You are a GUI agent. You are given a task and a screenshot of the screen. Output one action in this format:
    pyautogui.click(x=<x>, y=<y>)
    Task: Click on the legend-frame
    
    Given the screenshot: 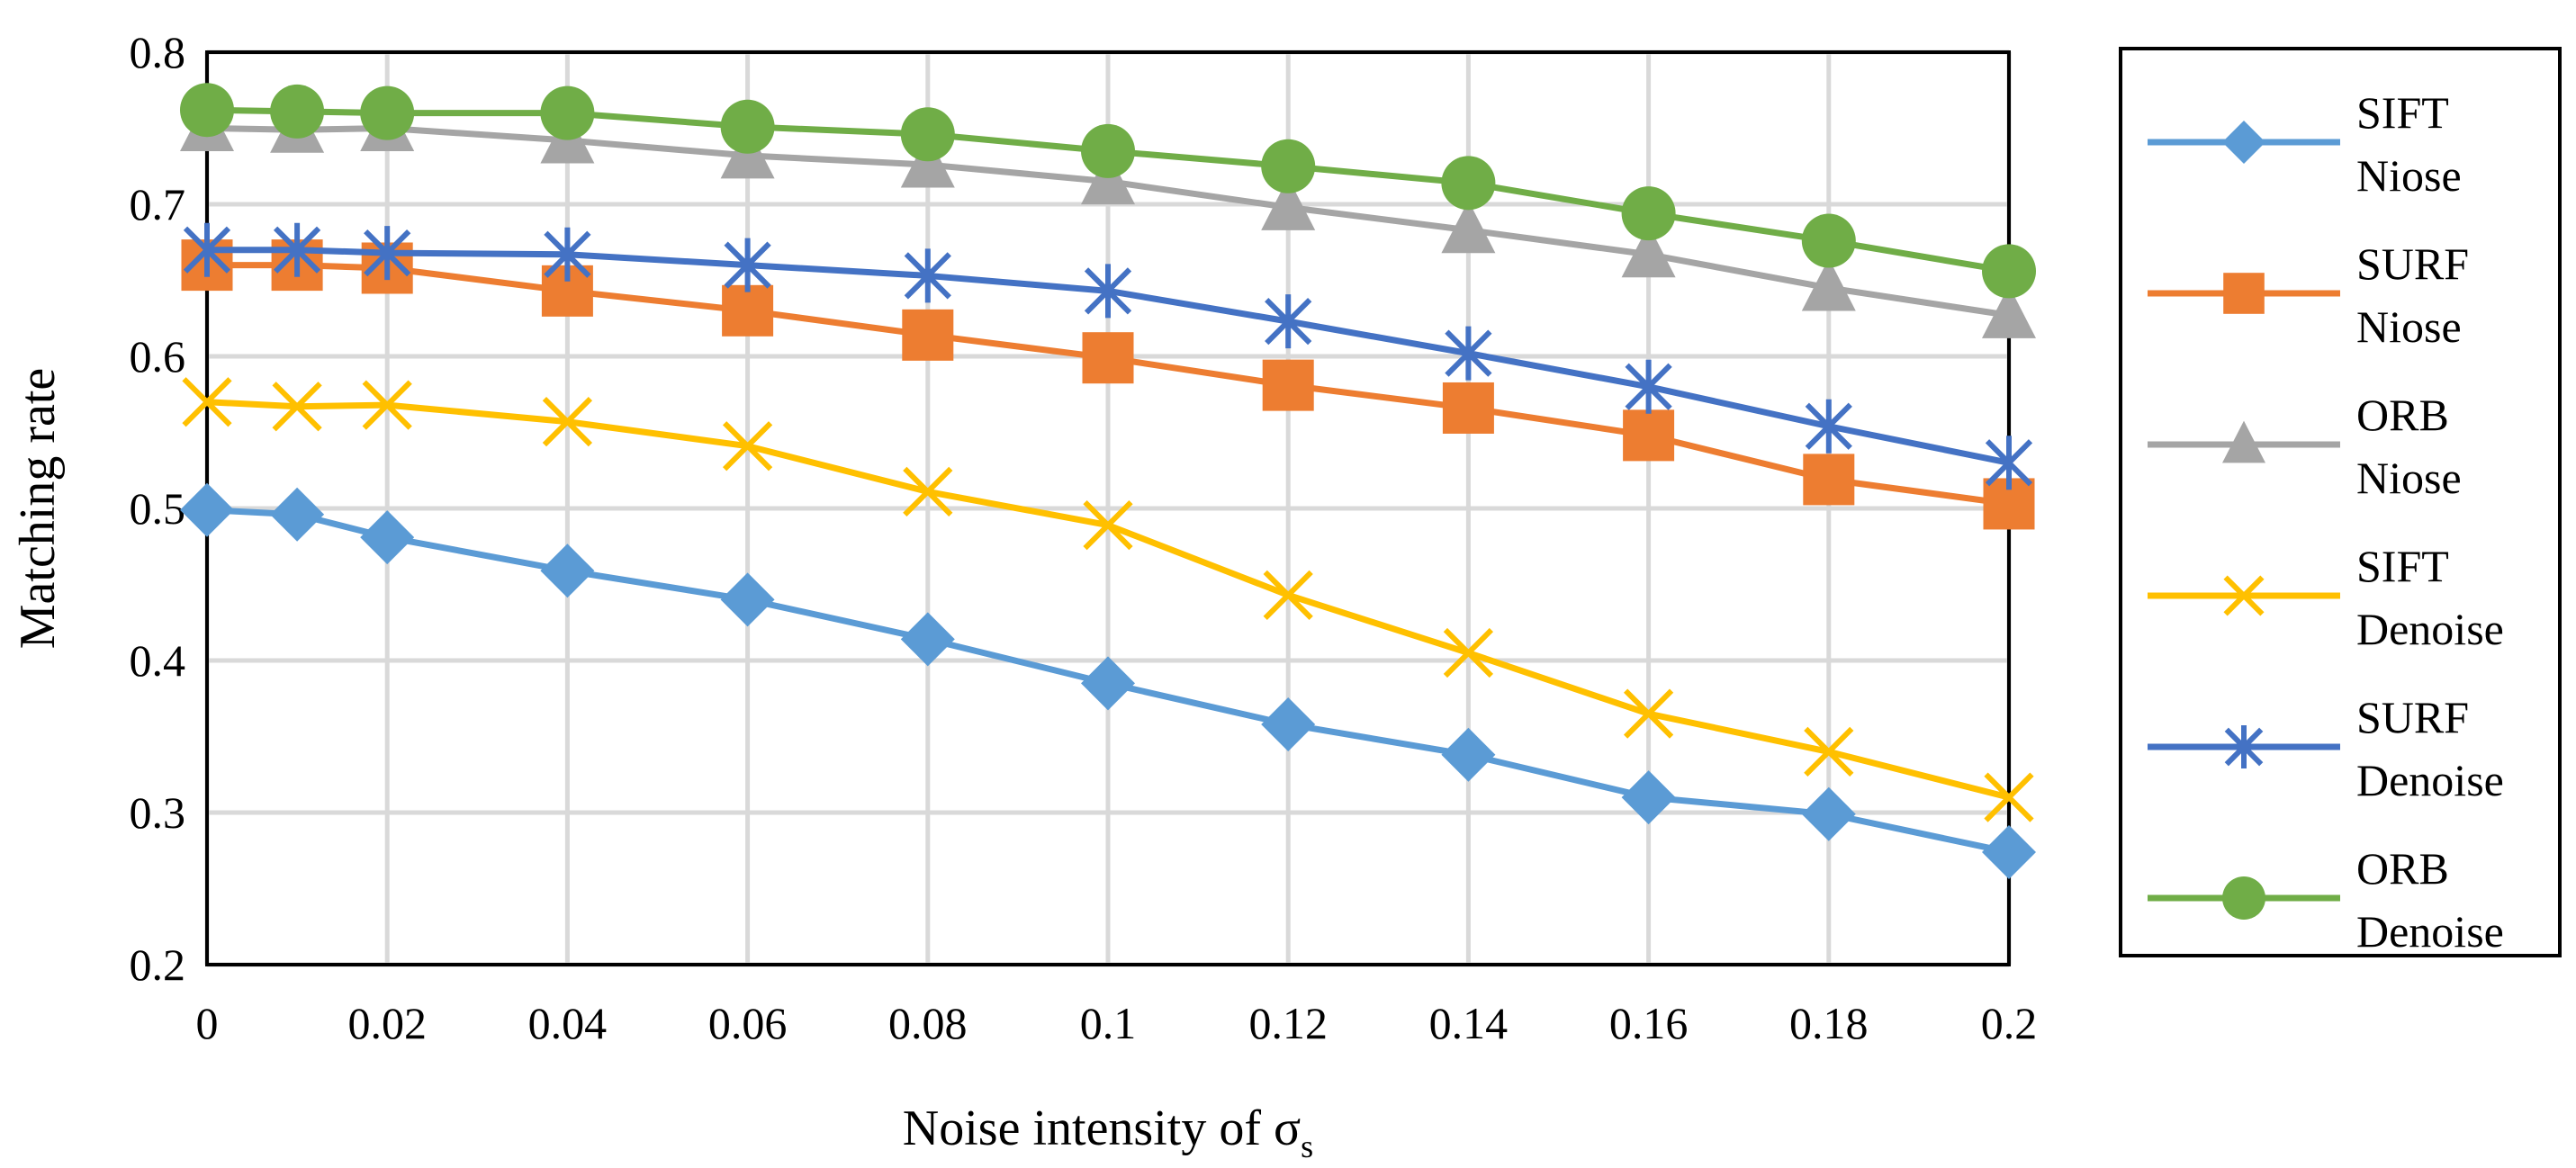 What is the action you would take?
    pyautogui.click(x=2340, y=502)
    